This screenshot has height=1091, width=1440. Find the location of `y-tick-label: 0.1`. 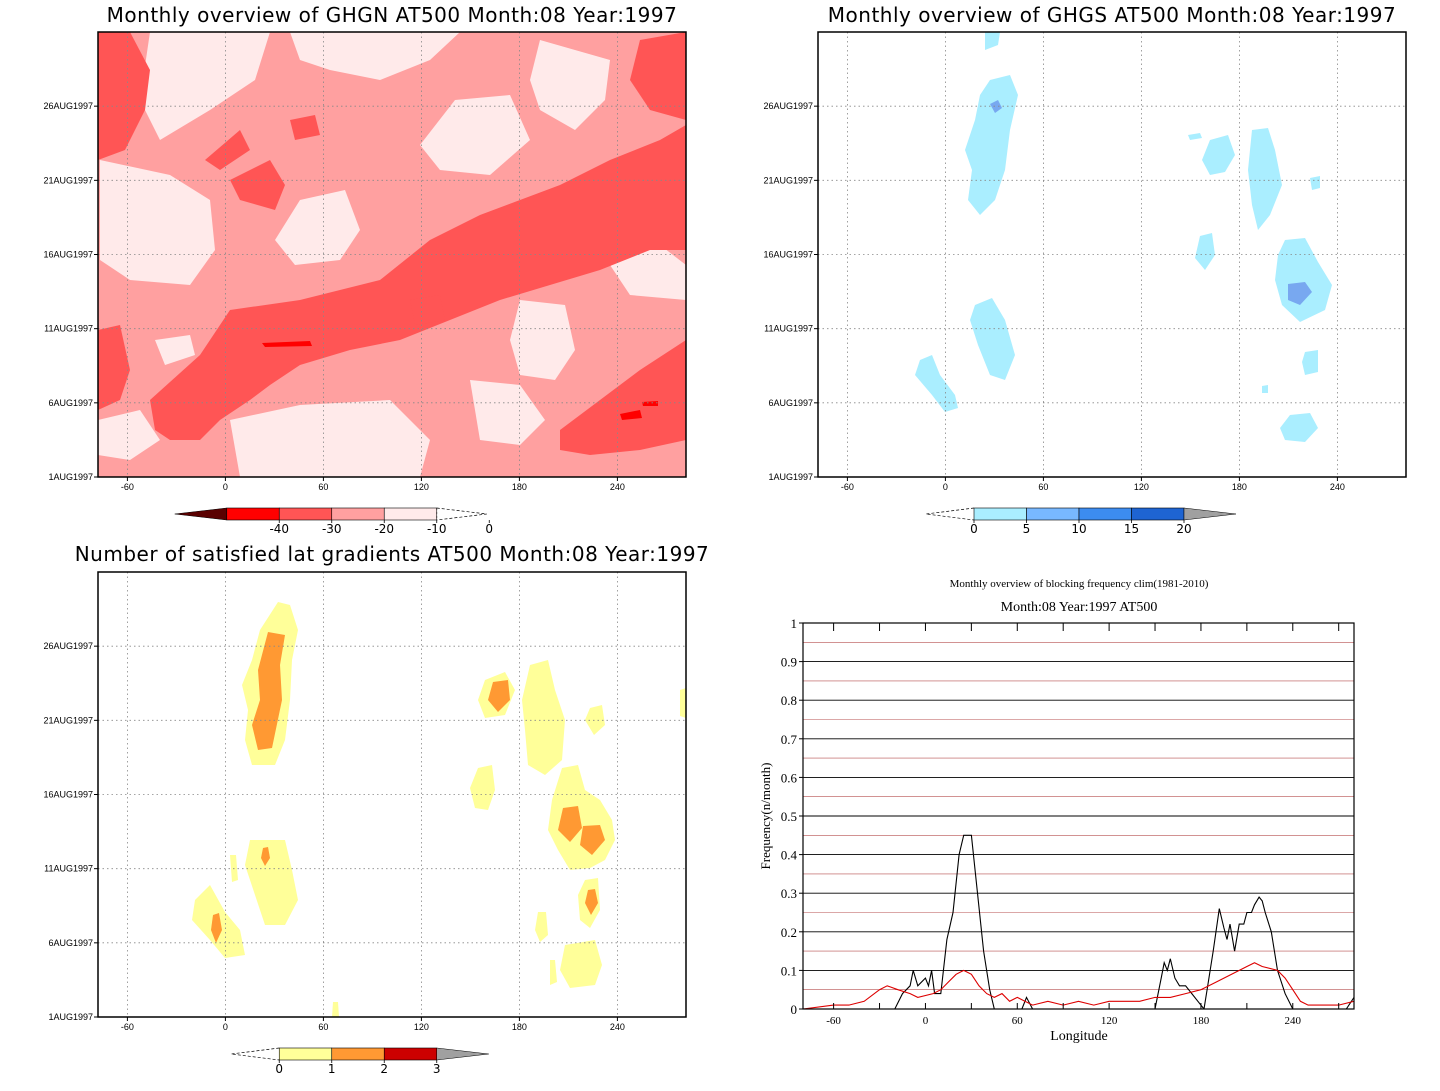

y-tick-label: 0.1 is located at coordinates (789, 970).